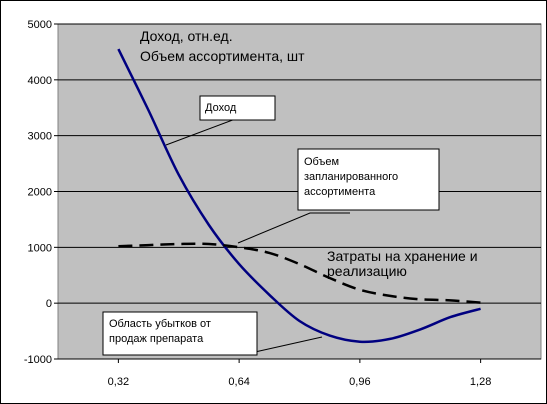 The width and height of the screenshot is (547, 404). What do you see at coordinates (288, 344) in the screenshot?
I see `callout-loss-leader` at bounding box center [288, 344].